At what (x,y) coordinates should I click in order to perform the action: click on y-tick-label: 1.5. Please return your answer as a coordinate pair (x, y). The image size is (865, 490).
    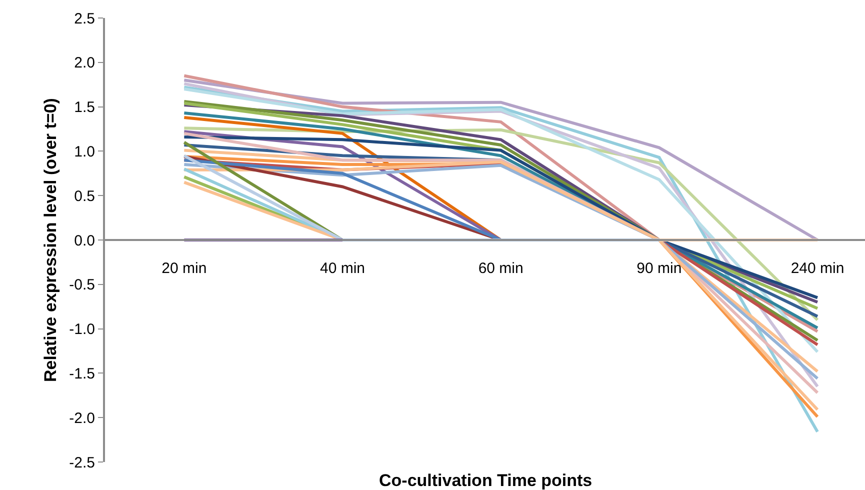
    Looking at the image, I should click on (84, 107).